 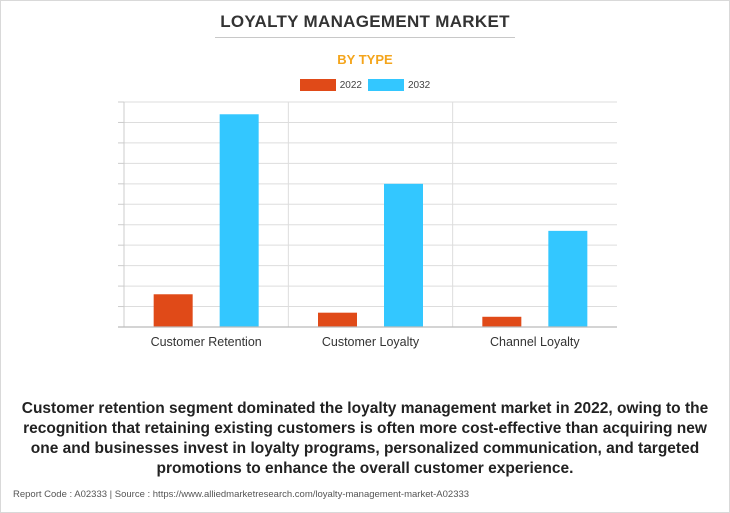 I want to click on bar-2022-customer-retention, so click(x=173, y=310).